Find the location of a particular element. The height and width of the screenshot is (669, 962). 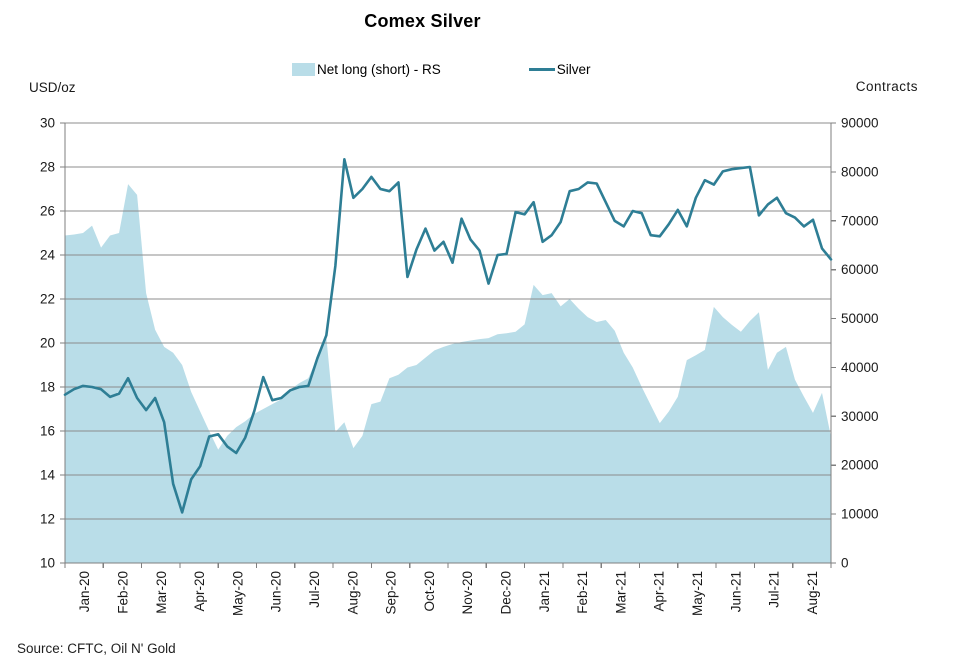

x-axis-label: Mar-20 is located at coordinates (161, 592).